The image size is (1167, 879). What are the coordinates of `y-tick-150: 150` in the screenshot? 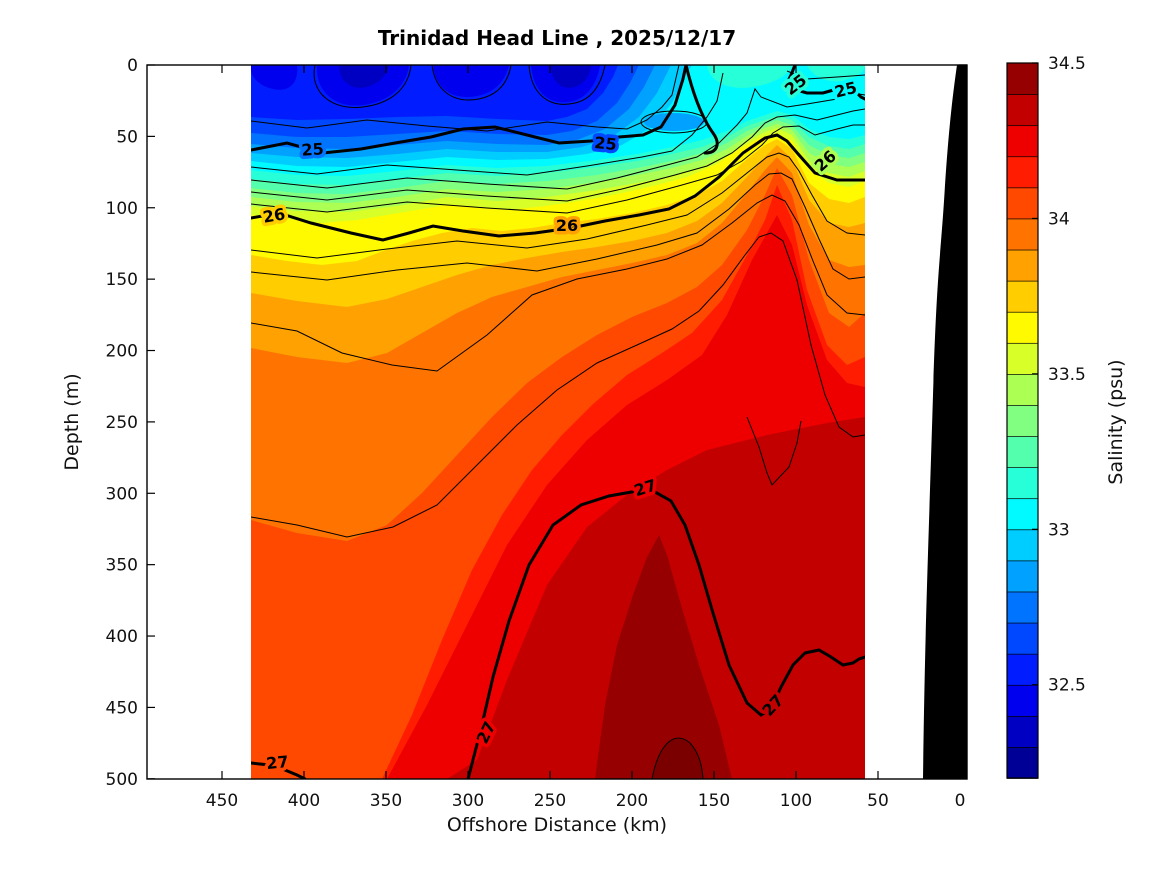 It's located at (122, 280).